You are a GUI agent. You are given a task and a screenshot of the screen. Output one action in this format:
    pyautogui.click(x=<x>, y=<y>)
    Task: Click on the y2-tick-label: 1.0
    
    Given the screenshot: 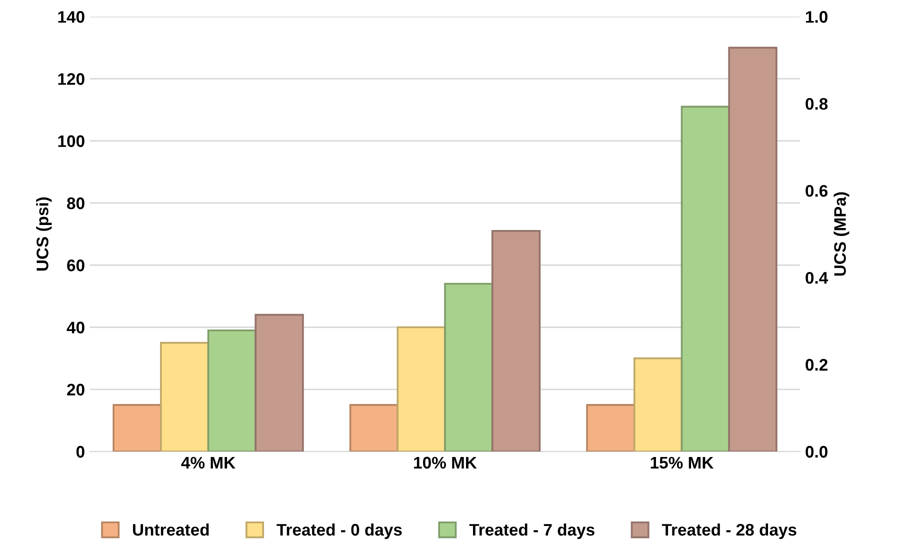 What is the action you would take?
    pyautogui.click(x=817, y=17)
    